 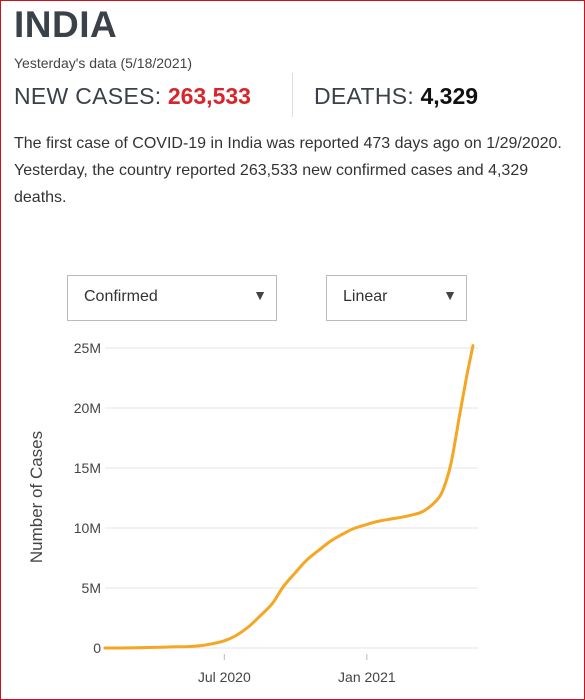 I want to click on x-tick-label: Jul 2020, so click(x=224, y=677).